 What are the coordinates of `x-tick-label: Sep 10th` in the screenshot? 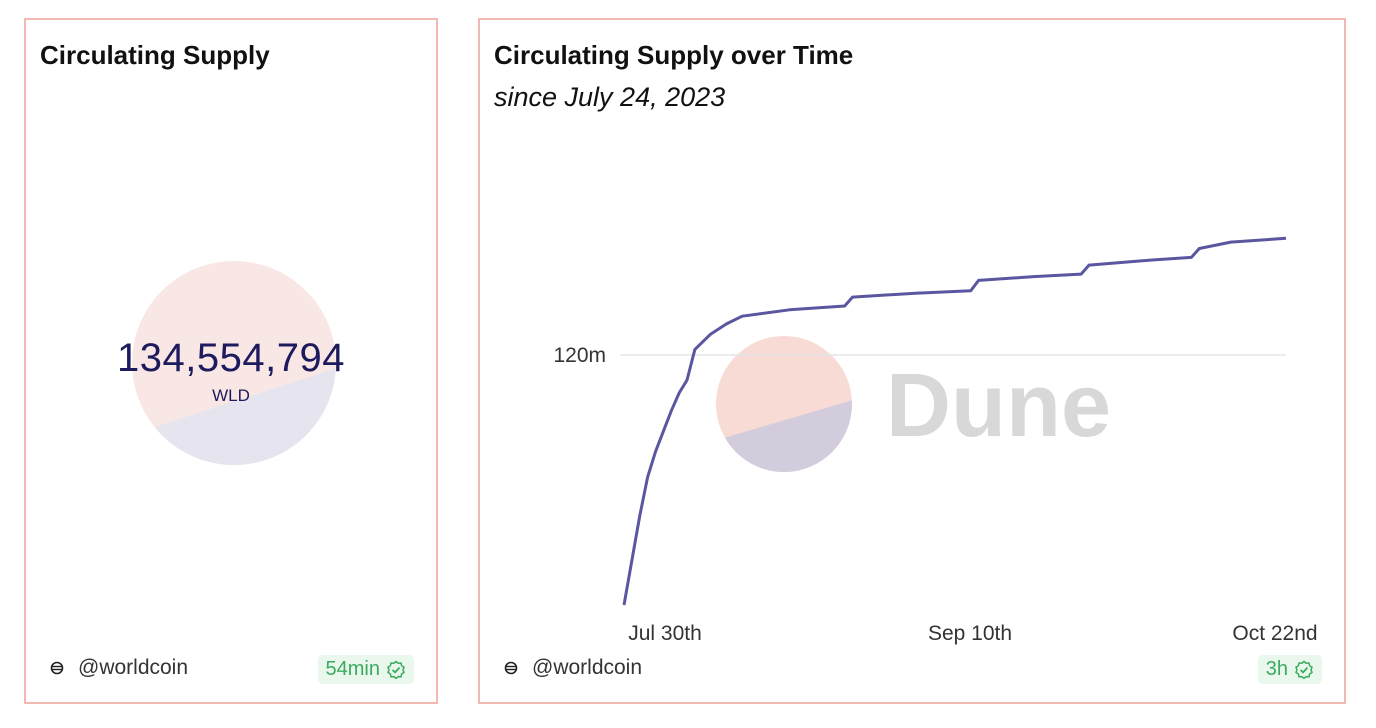 It's located at (970, 633).